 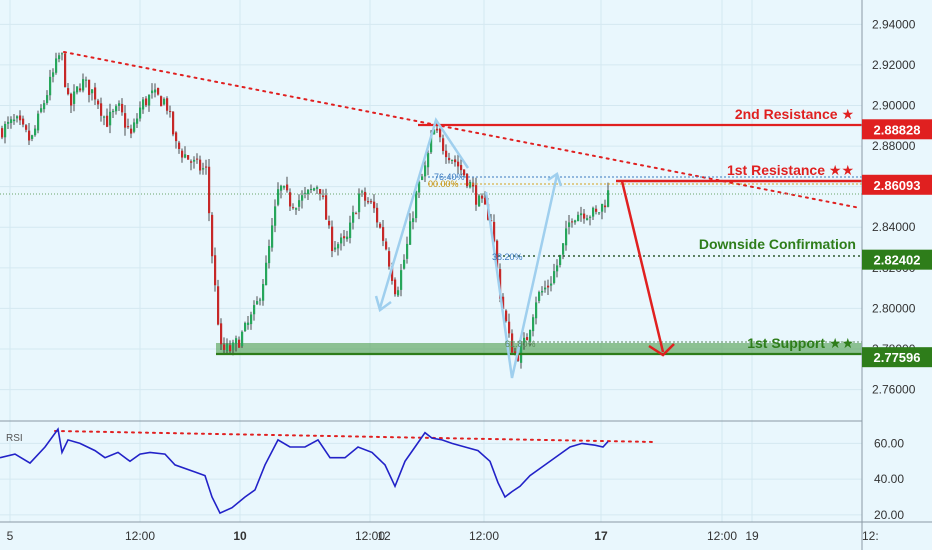 I want to click on fib-label-61: 61.80%, so click(x=520, y=344).